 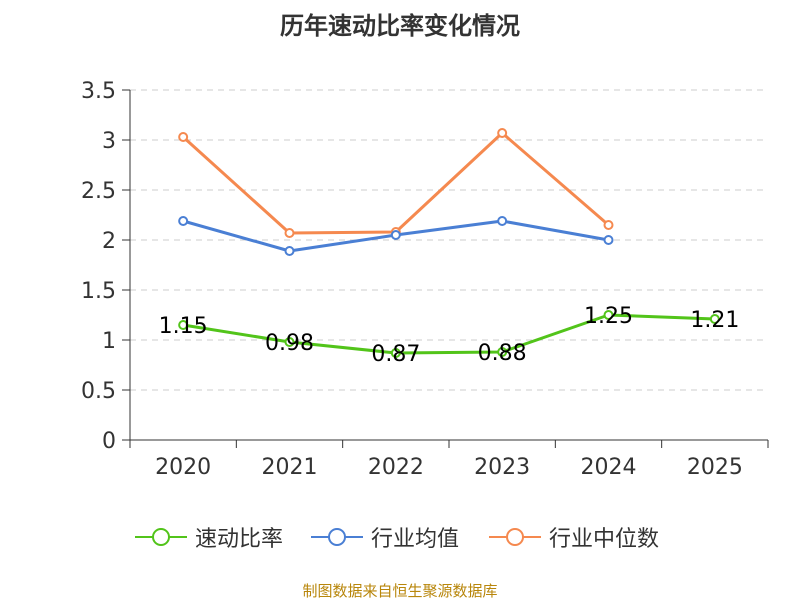 What do you see at coordinates (98, 191) in the screenshot?
I see `y-tick-label: 2.5` at bounding box center [98, 191].